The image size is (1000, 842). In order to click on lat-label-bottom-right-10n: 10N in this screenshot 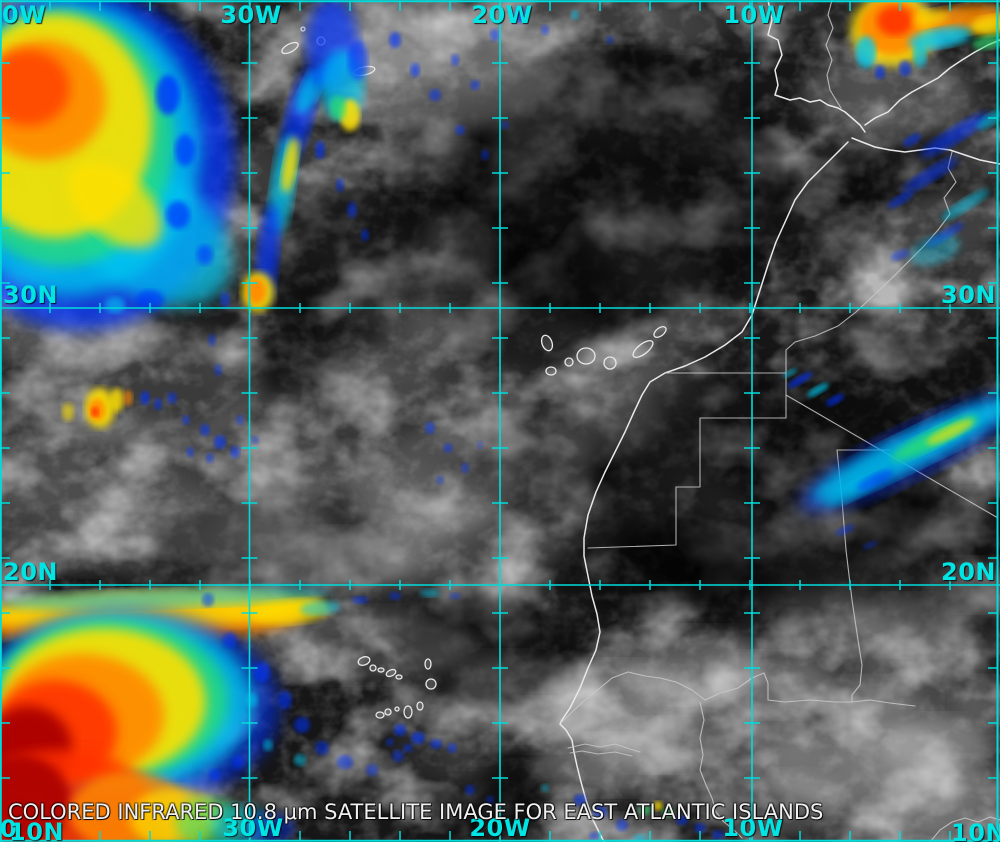, I will do `click(975, 830)`.